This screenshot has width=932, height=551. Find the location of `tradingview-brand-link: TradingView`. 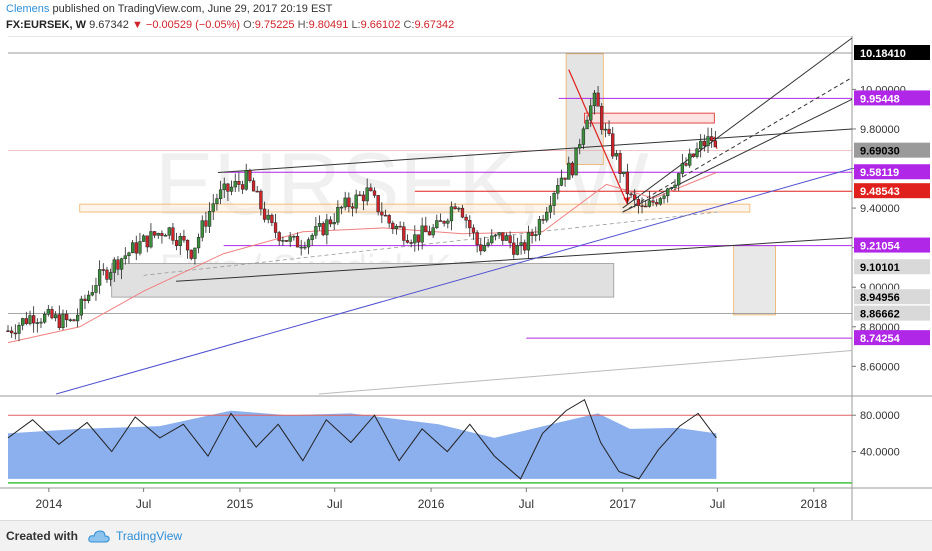

tradingview-brand-link: TradingView is located at coordinates (149, 536).